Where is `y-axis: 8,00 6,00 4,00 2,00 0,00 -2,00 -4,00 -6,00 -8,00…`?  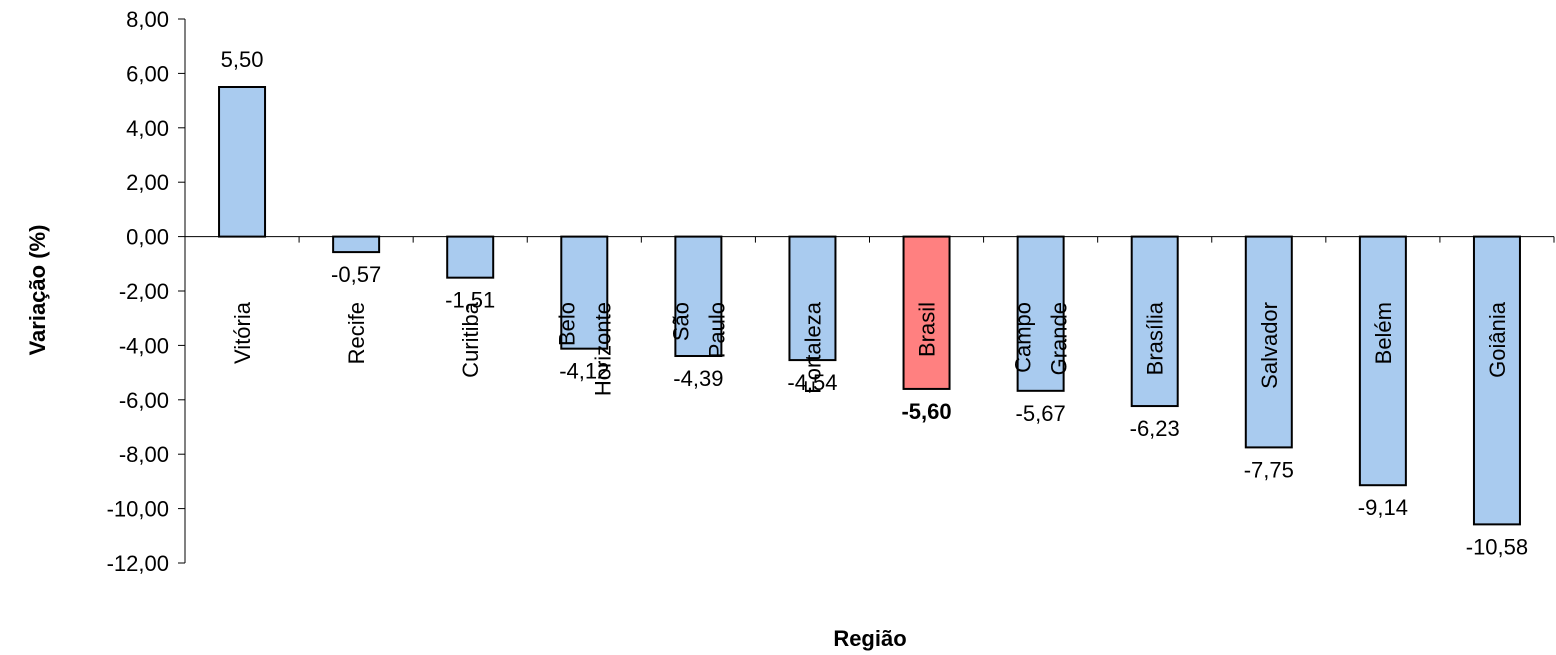 y-axis: 8,00 6,00 4,00 2,00 0,00 -2,00 -4,00 -6,00 -8,00… is located at coordinates (146, 291).